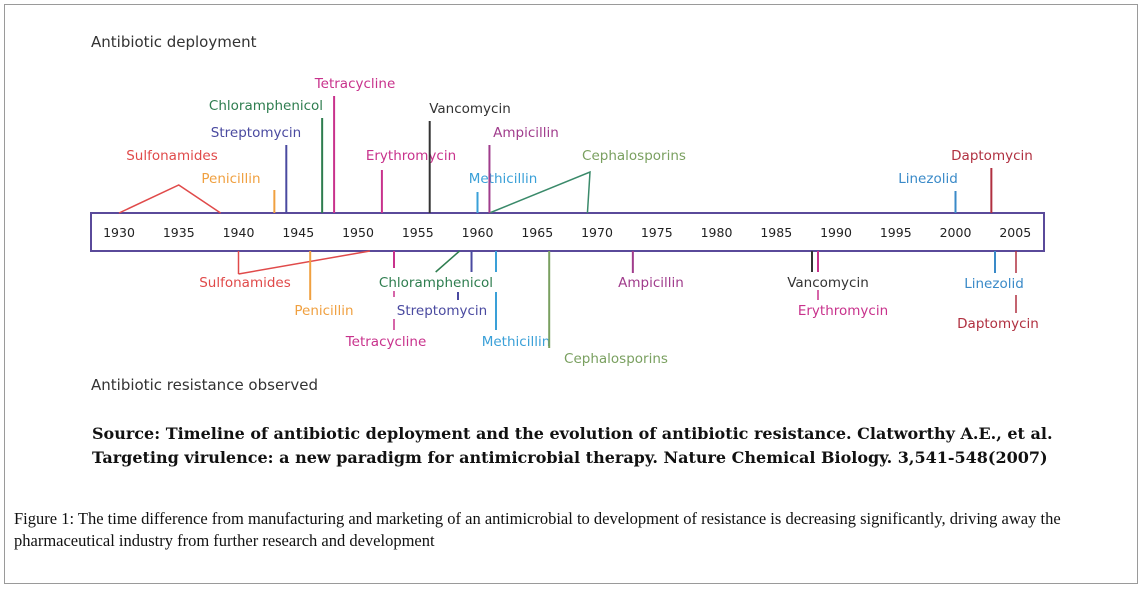  What do you see at coordinates (119, 232) in the screenshot?
I see `axis-year-1930: 1930` at bounding box center [119, 232].